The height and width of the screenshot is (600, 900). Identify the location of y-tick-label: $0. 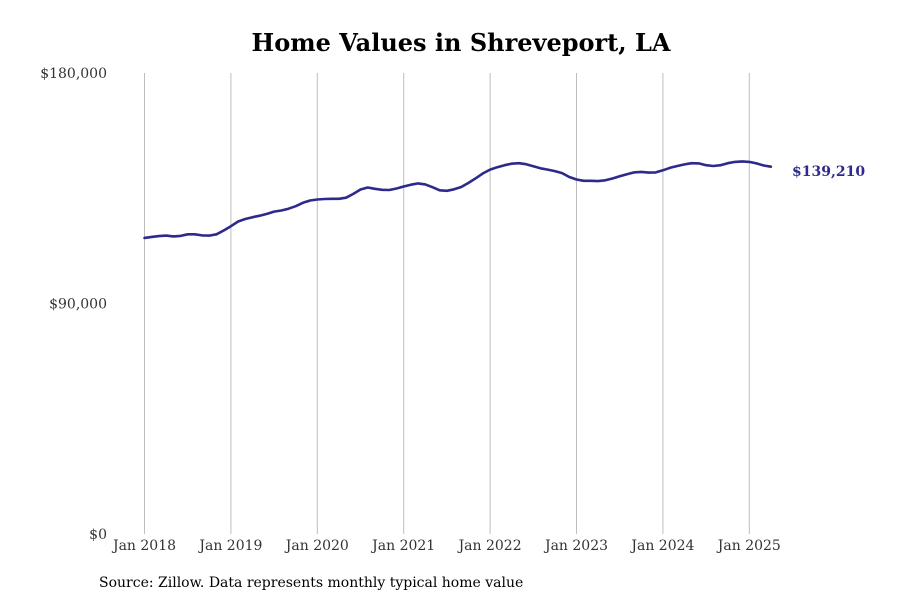
(98, 535).